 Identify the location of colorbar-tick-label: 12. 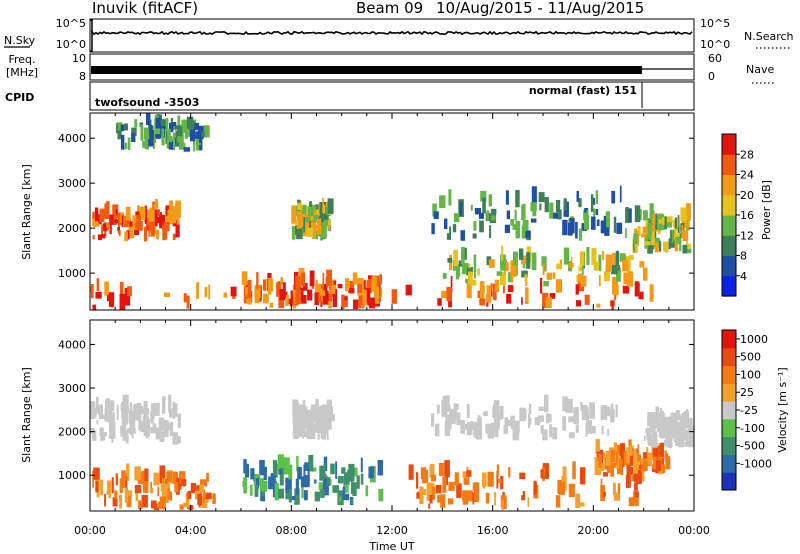
(747, 235).